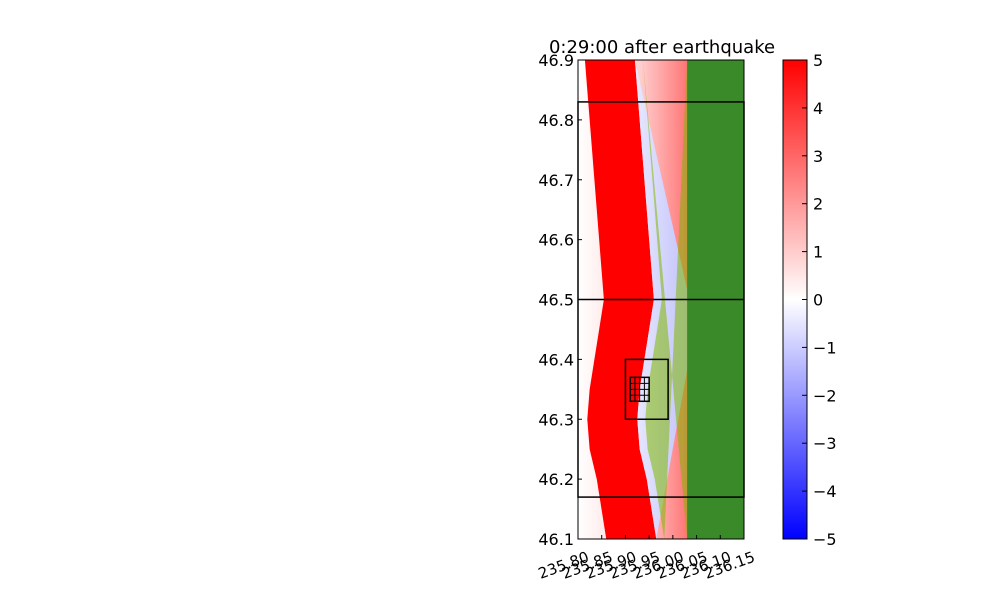 The width and height of the screenshot is (1000, 600). I want to click on colorbar-tick-label: 5, so click(818, 60).